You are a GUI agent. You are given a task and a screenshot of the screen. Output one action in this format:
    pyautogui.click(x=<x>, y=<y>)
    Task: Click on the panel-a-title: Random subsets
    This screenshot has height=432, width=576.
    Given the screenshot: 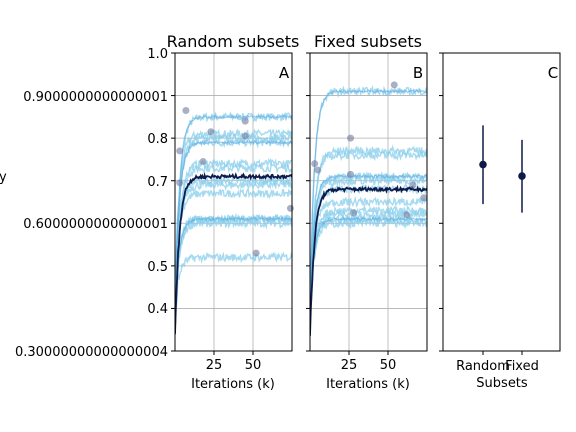 What is the action you would take?
    pyautogui.click(x=233, y=41)
    